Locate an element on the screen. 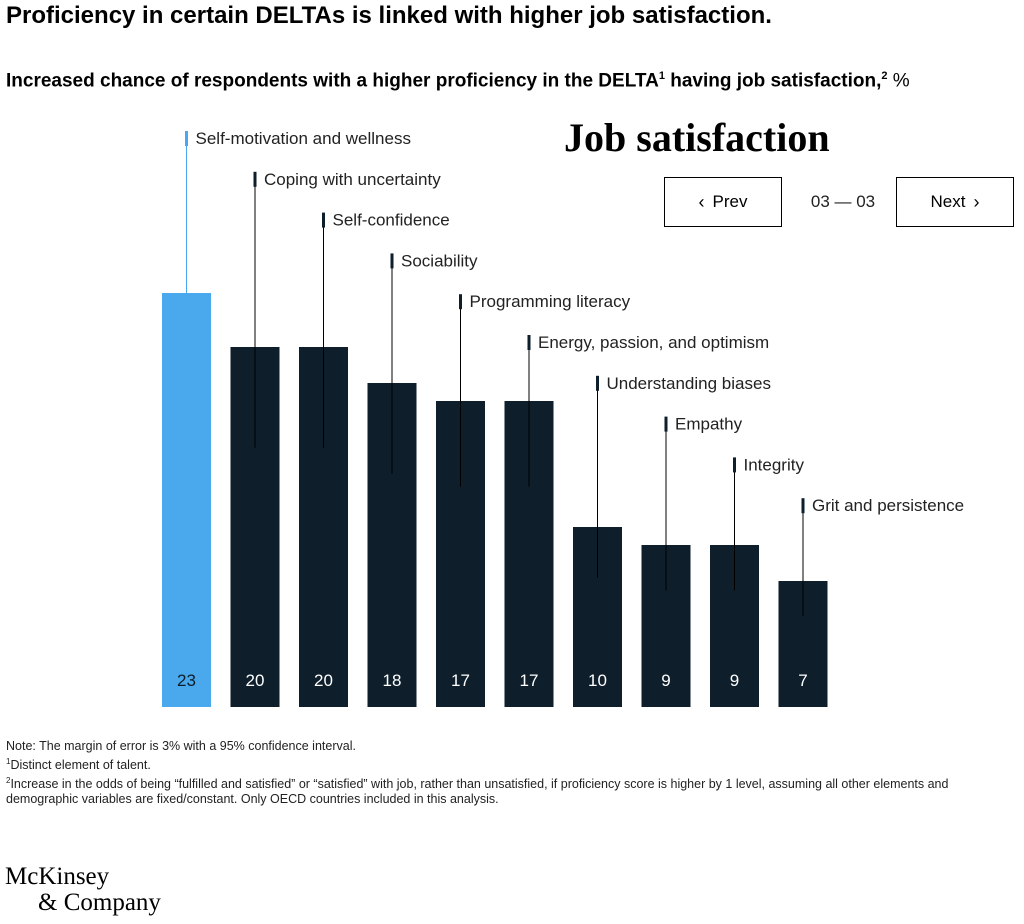  subtitle-footnote-2: 2 is located at coordinates (884, 76).